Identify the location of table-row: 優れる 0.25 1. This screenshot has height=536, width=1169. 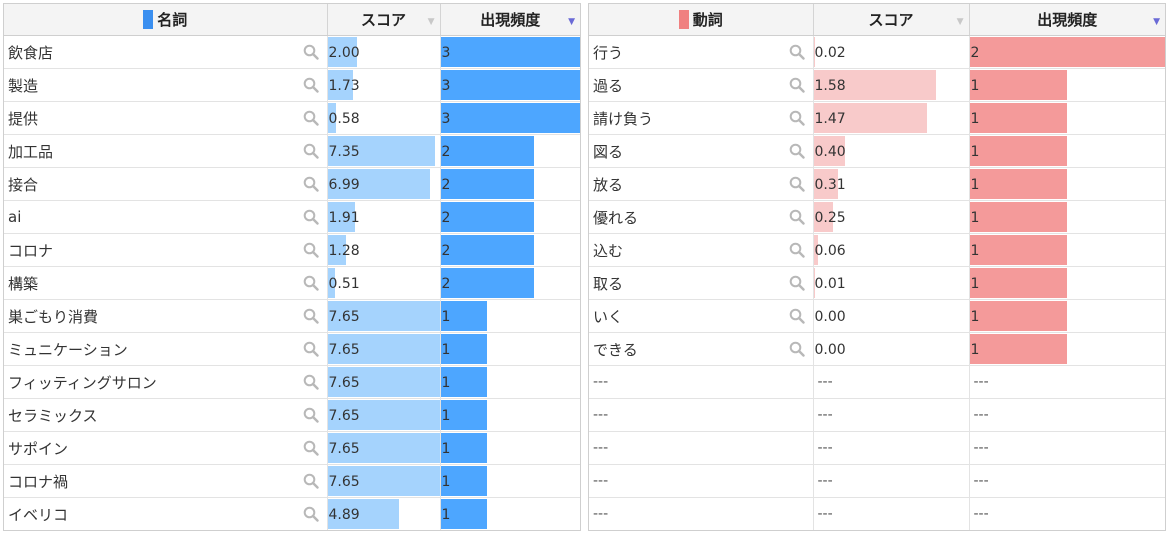
(877, 217).